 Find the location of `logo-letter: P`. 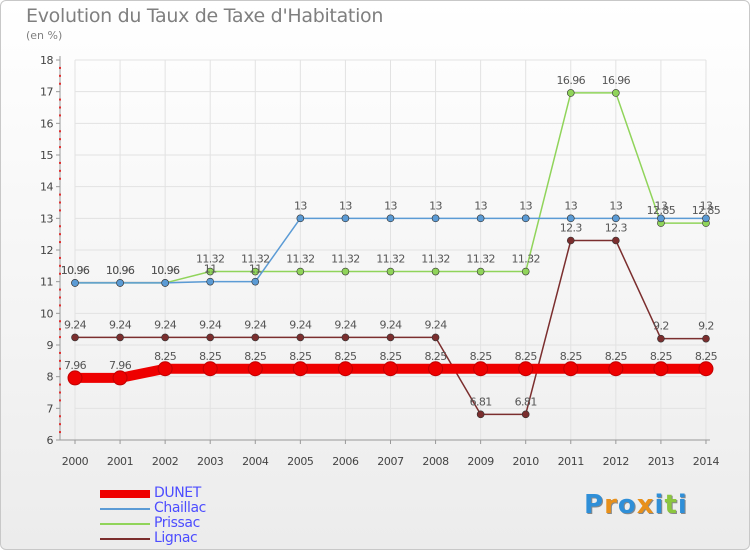

logo-letter: P is located at coordinates (594, 505).